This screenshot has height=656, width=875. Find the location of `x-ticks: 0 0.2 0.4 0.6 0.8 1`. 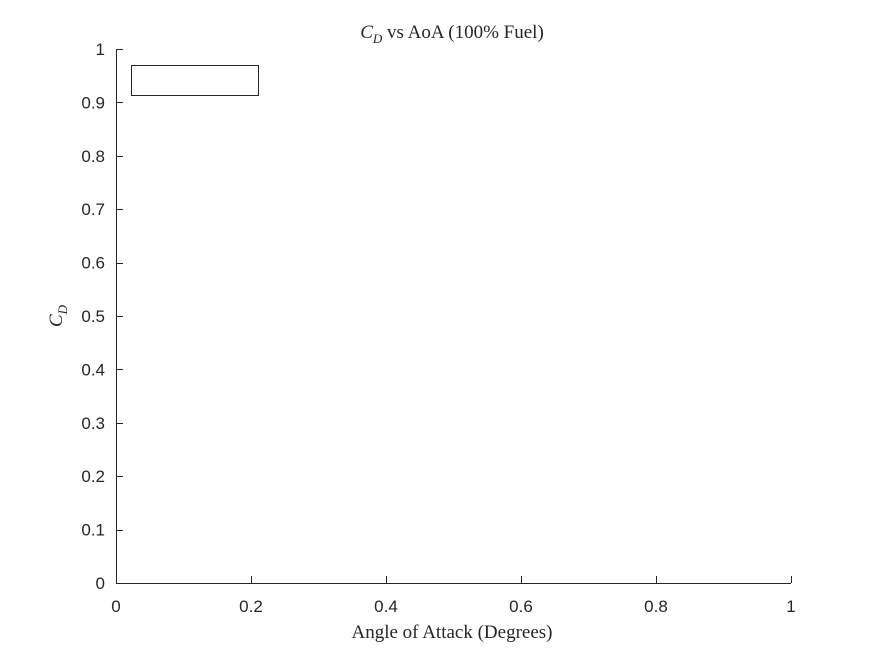

x-ticks: 0 0.2 0.4 0.6 0.8 1 is located at coordinates (453, 596).